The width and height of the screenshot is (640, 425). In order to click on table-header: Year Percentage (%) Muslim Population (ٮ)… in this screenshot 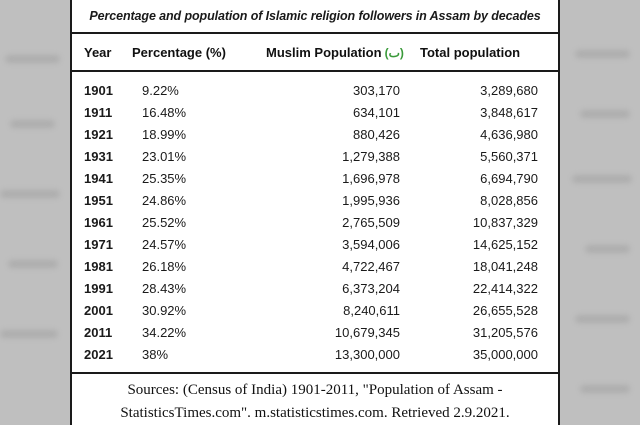, I will do `click(315, 53)`.